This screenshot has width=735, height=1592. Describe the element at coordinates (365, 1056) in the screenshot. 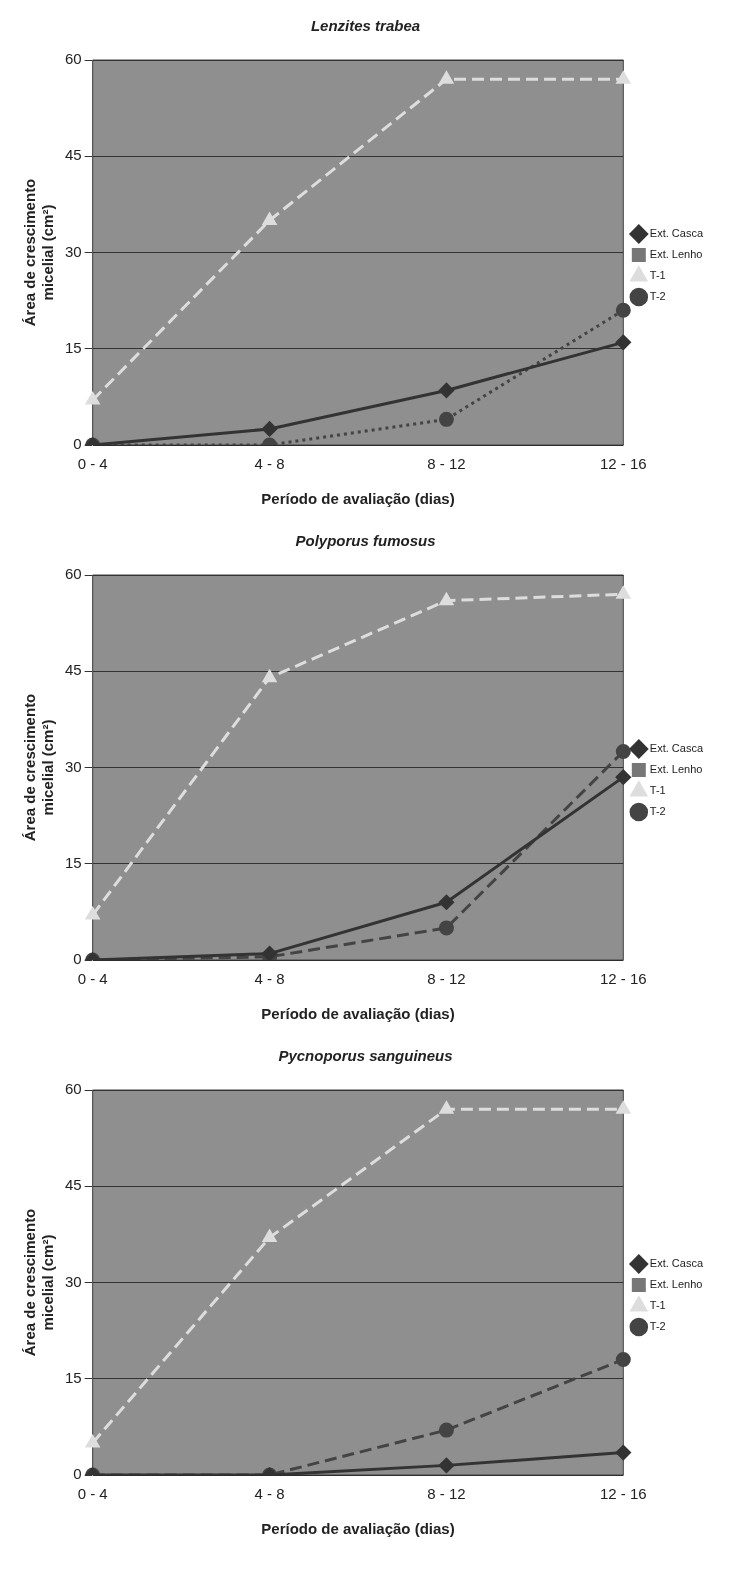

I see `chart-title: Pycnoporus sanguineus` at that location.